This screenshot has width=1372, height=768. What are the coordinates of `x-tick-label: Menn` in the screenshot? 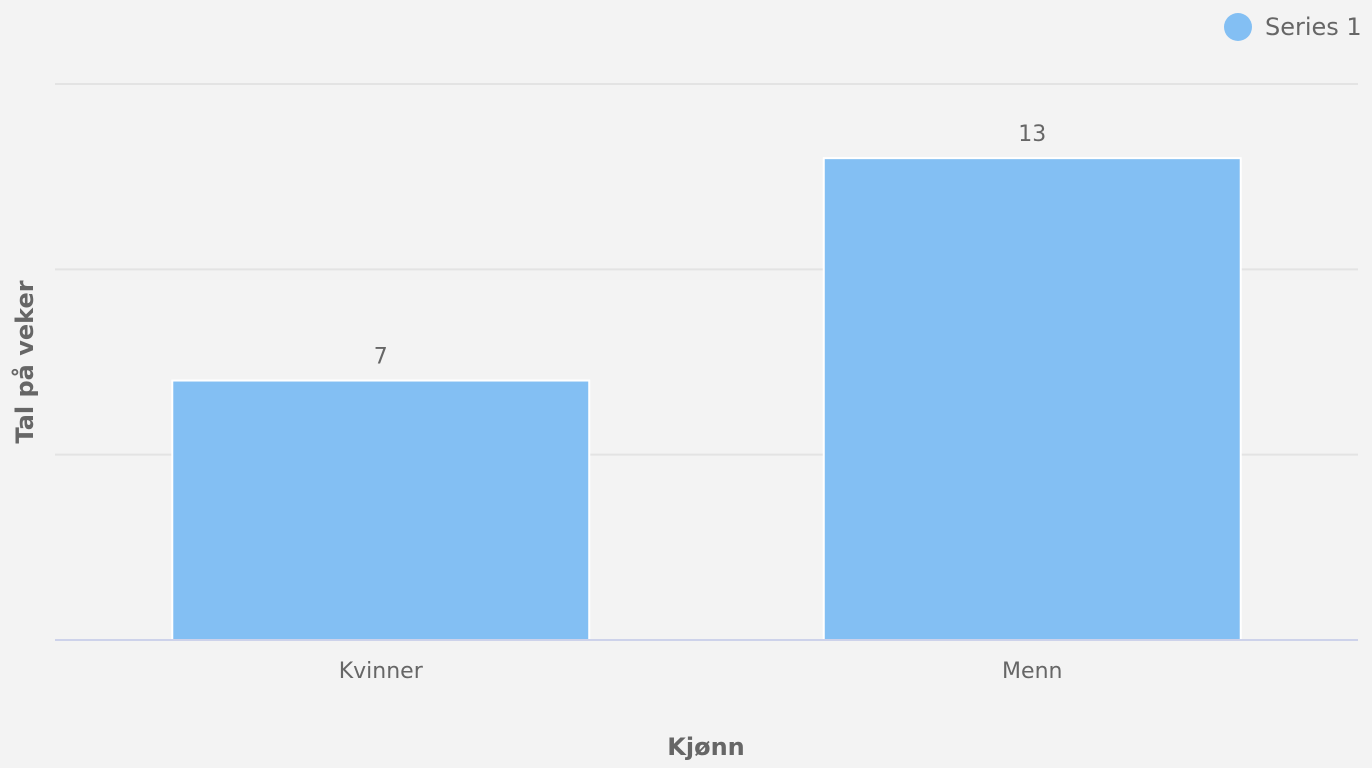 It's located at (1032, 671).